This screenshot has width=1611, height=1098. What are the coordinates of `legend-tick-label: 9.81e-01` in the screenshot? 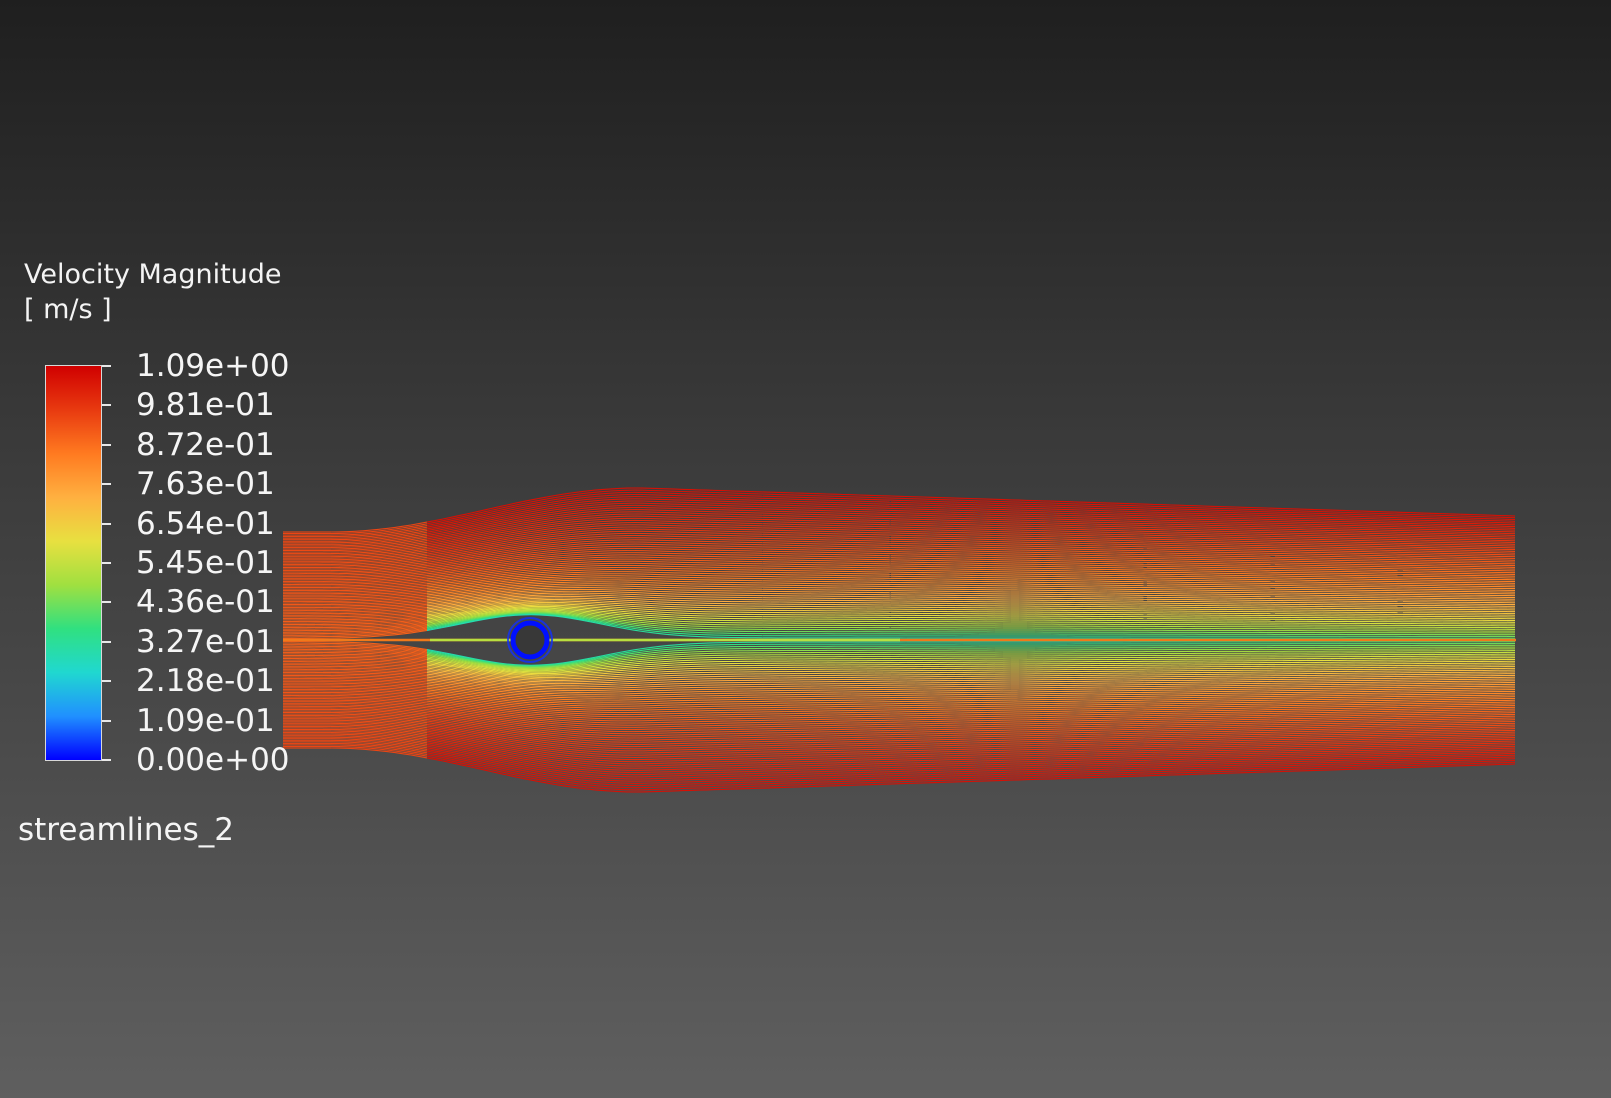 It's located at (205, 405).